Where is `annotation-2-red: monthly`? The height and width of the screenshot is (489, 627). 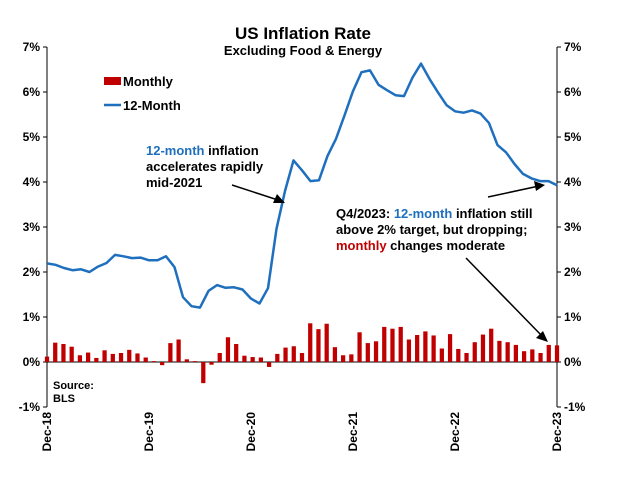 annotation-2-red: monthly is located at coordinates (361, 245).